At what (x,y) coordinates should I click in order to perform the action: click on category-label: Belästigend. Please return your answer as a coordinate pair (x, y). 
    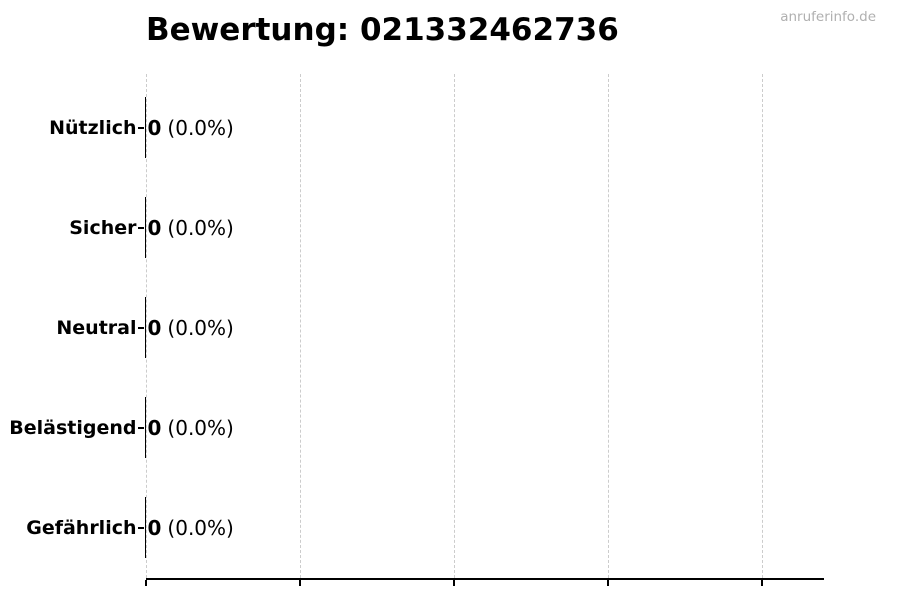
    Looking at the image, I should click on (73, 427).